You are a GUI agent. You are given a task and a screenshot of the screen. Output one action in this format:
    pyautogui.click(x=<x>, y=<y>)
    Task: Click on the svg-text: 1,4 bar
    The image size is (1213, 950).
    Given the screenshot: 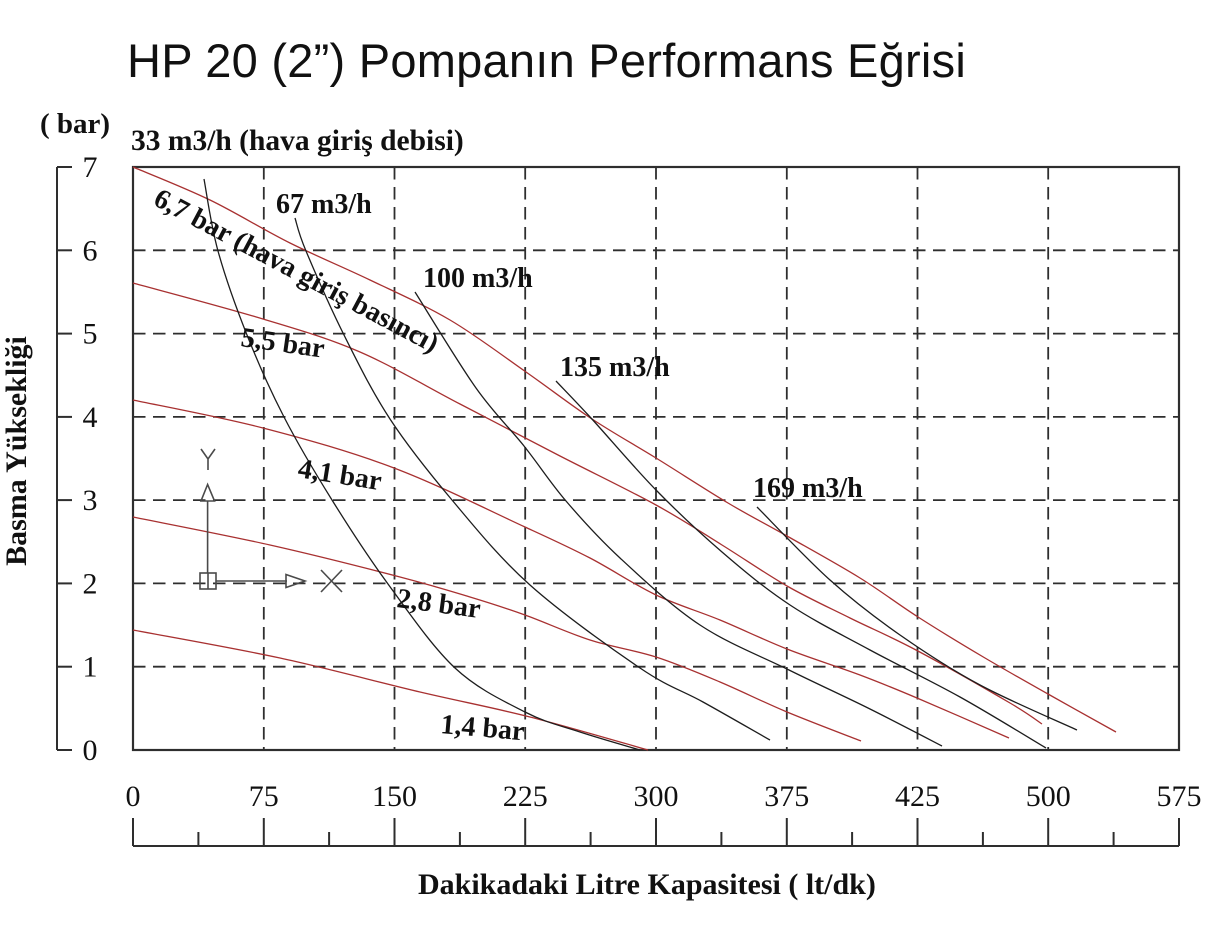 What is the action you would take?
    pyautogui.click(x=482, y=728)
    